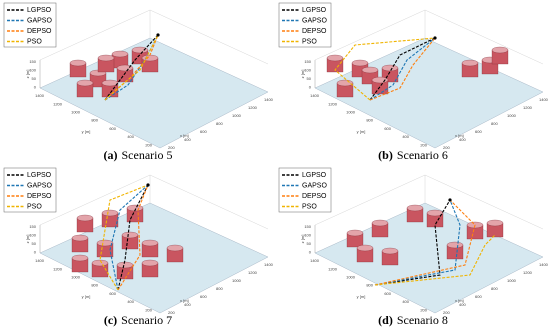 The image size is (550, 327). I want to click on y-tick-label: 1200, so click(58, 103).